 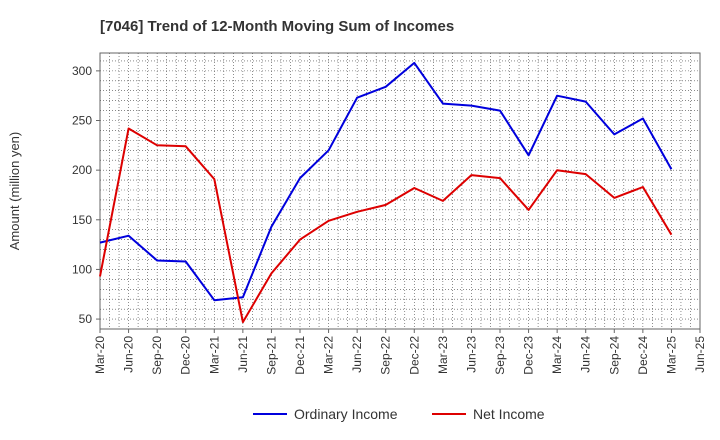 What do you see at coordinates (471, 354) in the screenshot?
I see `x-tick-label: Jun-23` at bounding box center [471, 354].